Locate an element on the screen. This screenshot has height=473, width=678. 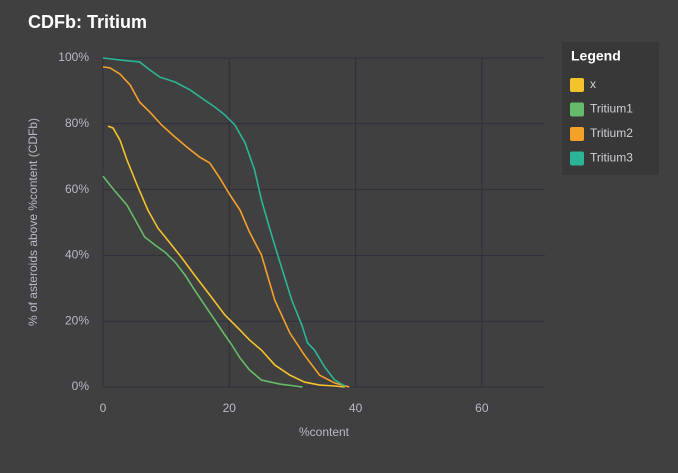
y-tick-label: 20% is located at coordinates (77, 320).